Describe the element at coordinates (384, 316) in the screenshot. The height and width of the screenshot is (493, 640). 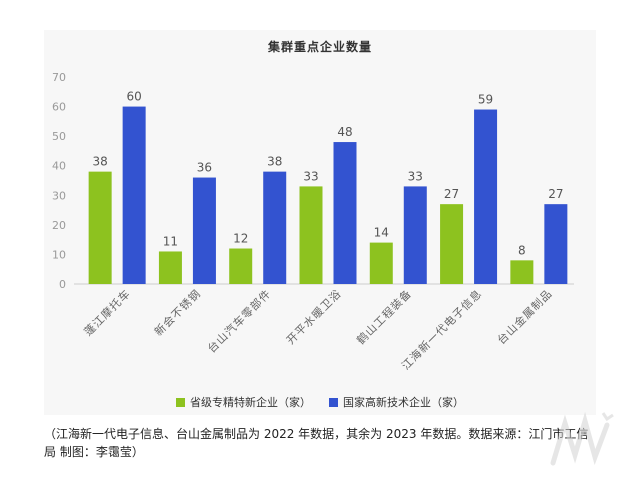
I see `x-tick-label: 鹤山工程装备` at that location.